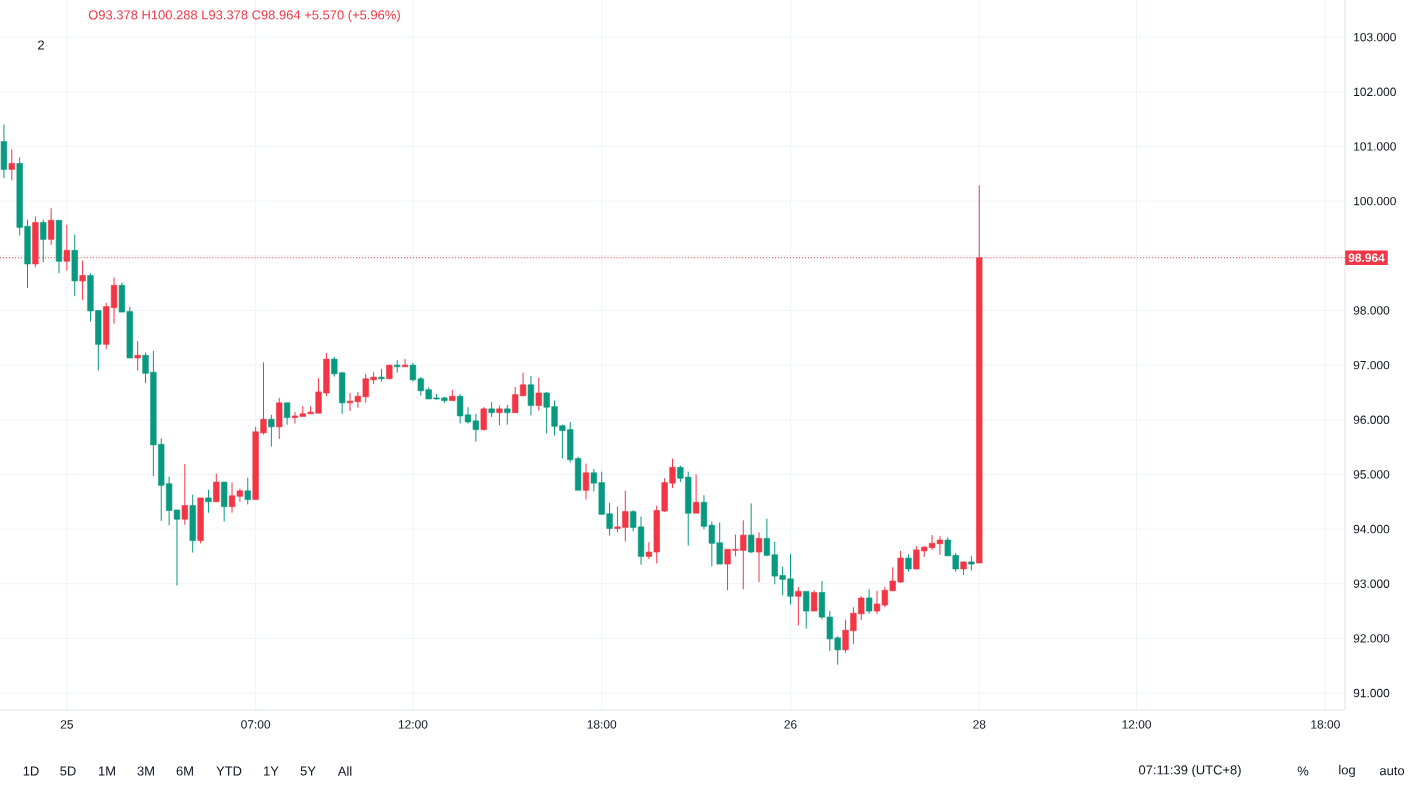  What do you see at coordinates (1371, 419) in the screenshot?
I see `y-tick-label: 96.000` at bounding box center [1371, 419].